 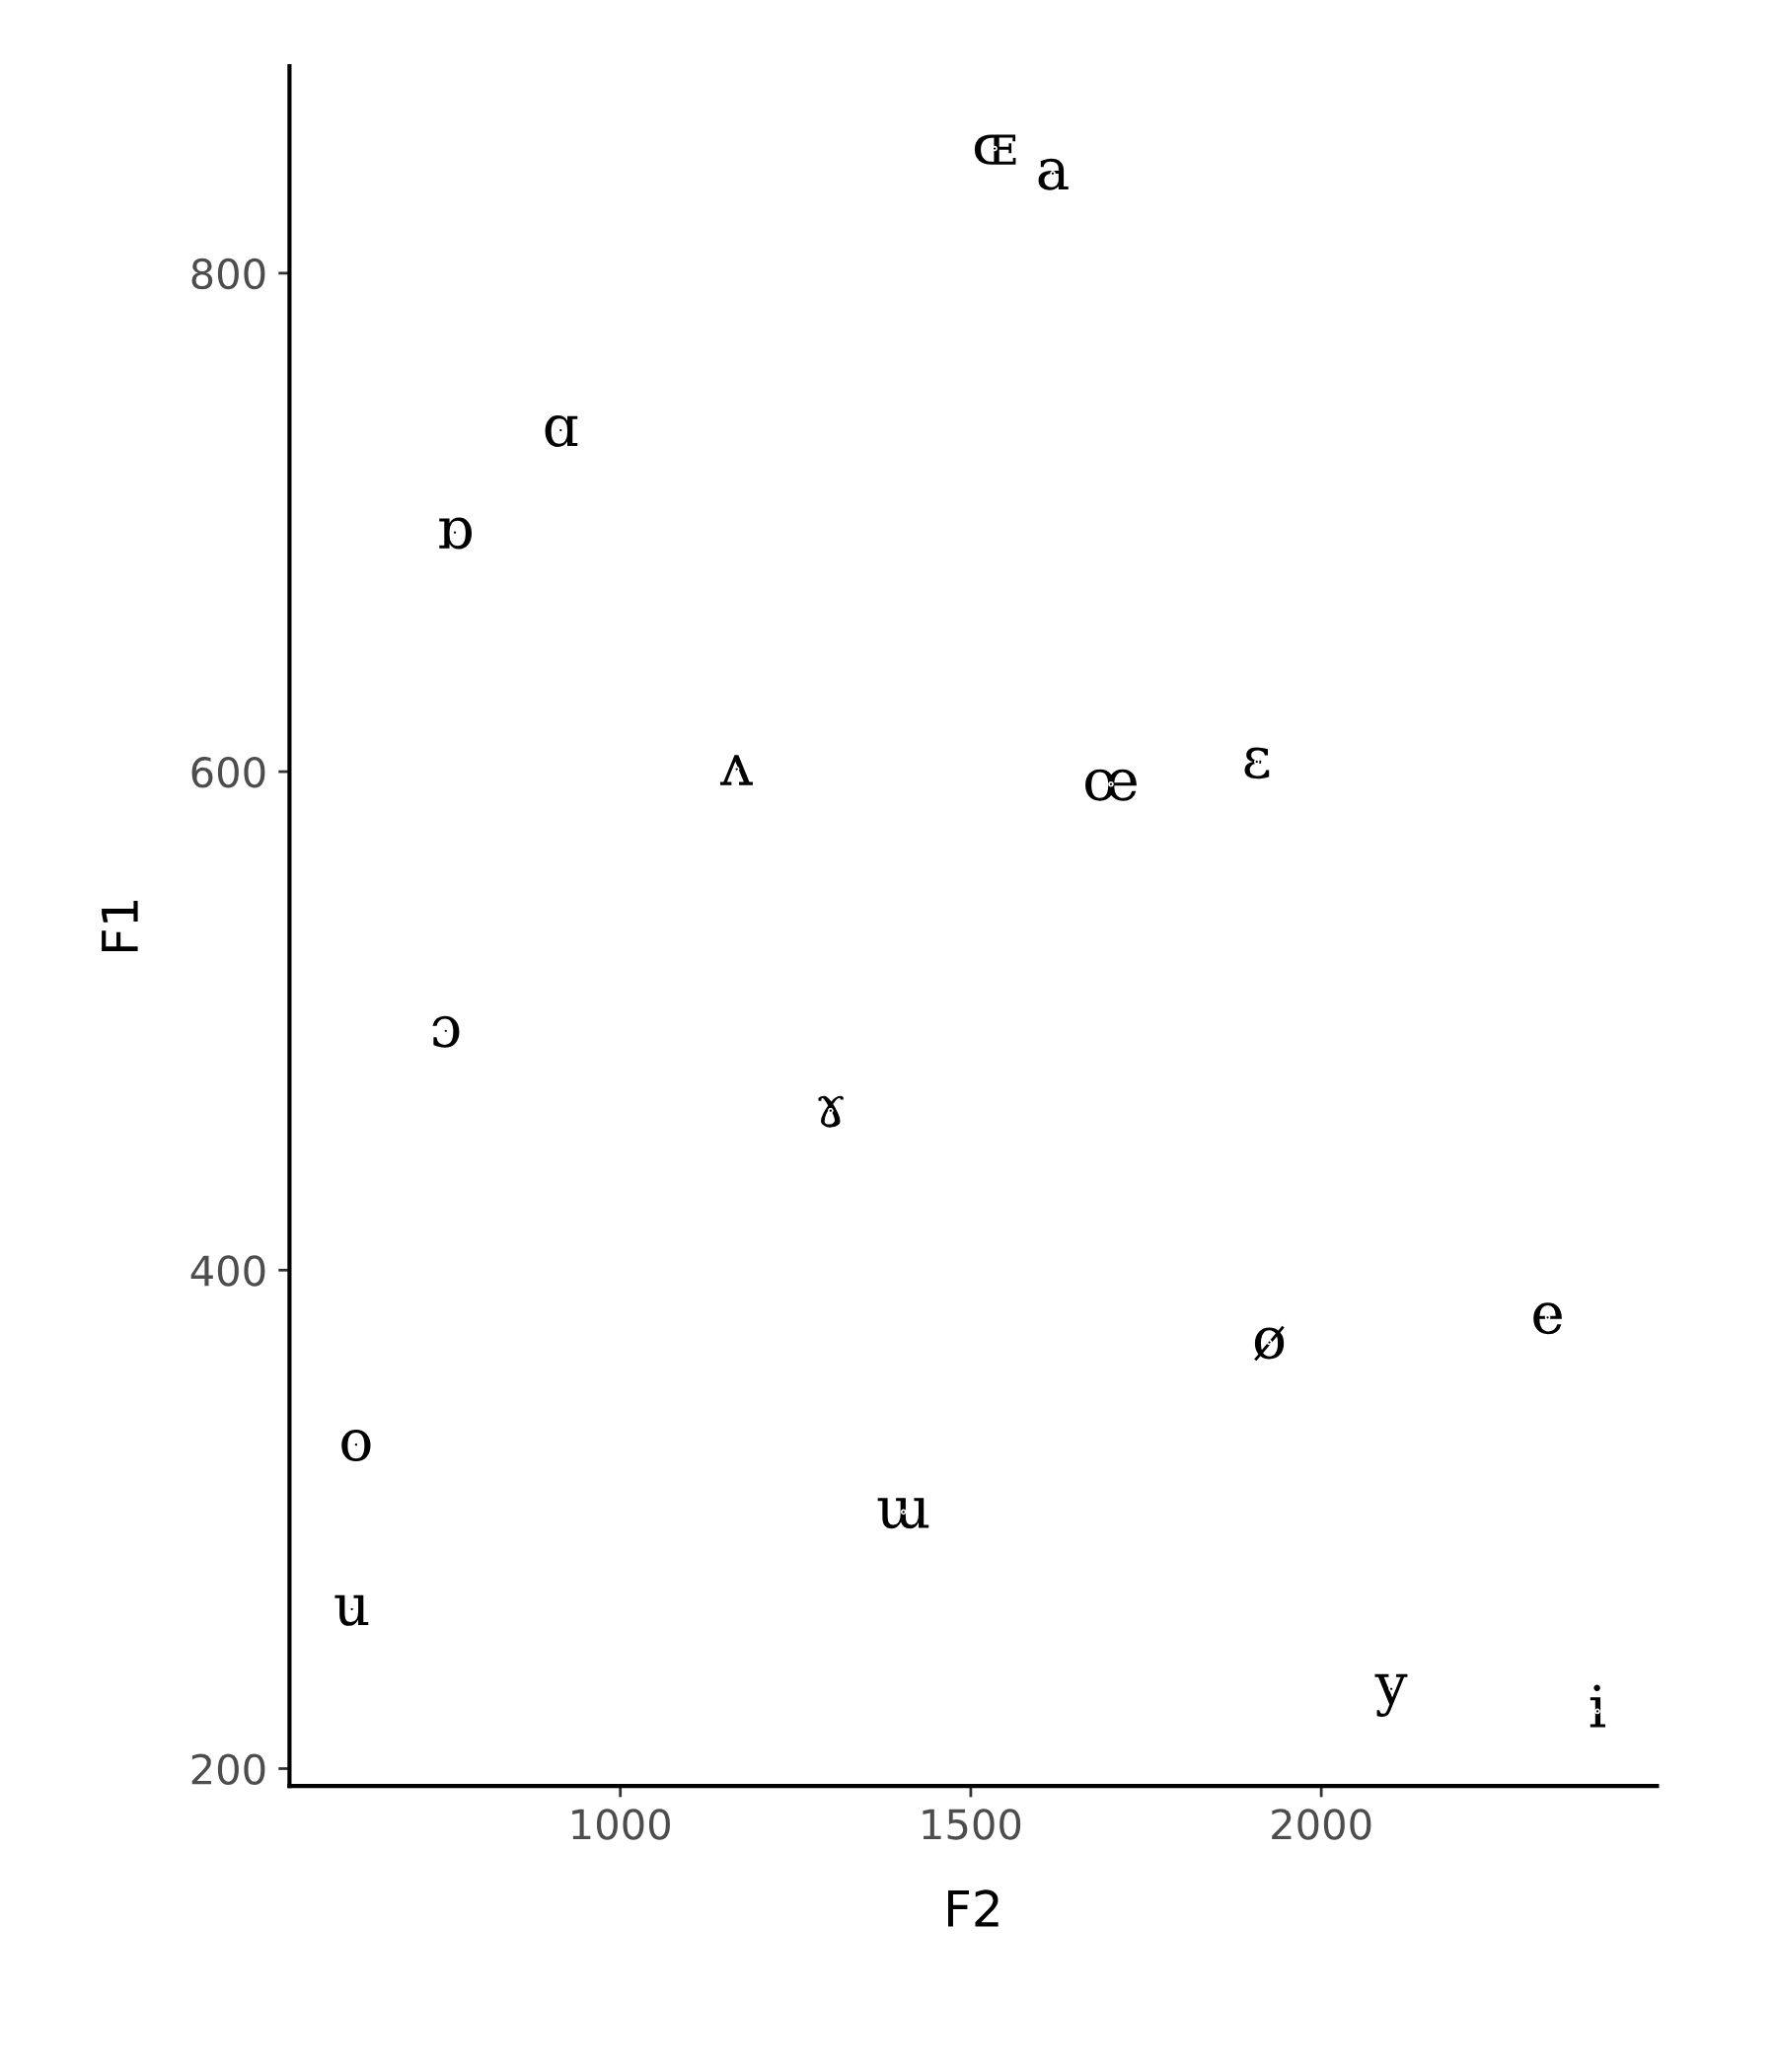 What do you see at coordinates (228, 772) in the screenshot?
I see `y-tick-label: 600` at bounding box center [228, 772].